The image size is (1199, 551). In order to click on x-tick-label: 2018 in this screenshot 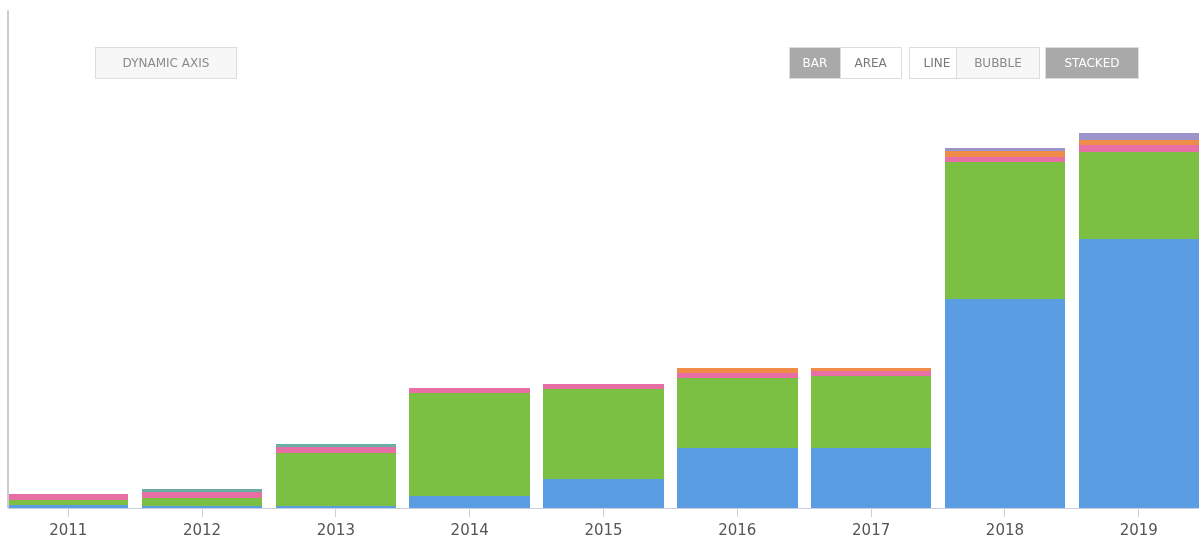, I will do `click(1005, 530)`.